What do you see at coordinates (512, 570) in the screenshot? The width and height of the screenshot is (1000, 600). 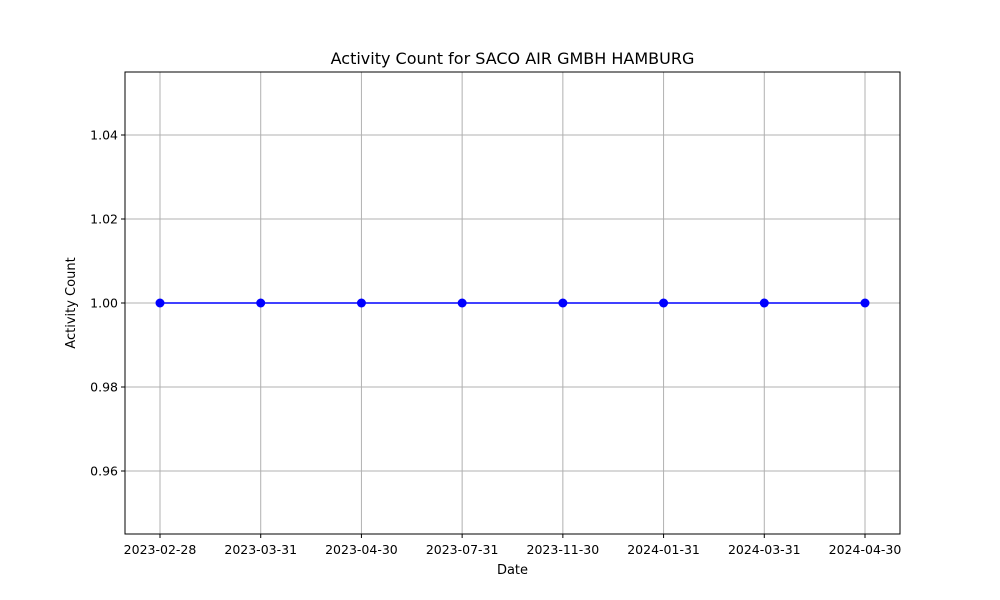 I see `x-axis-label: Date` at bounding box center [512, 570].